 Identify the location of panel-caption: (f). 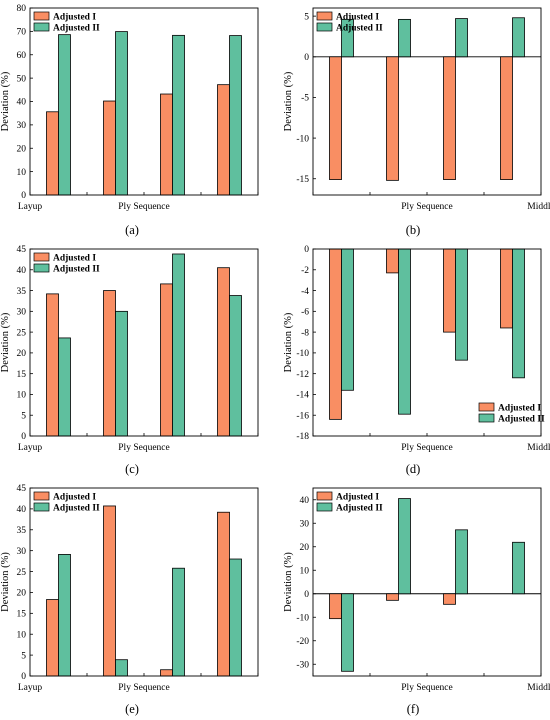
(413, 709).